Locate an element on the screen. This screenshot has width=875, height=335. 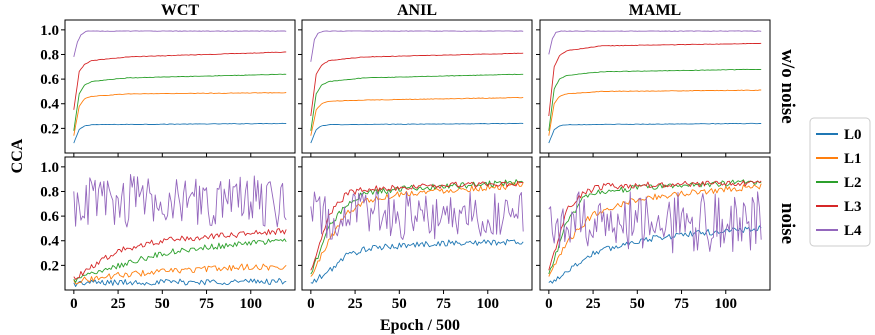
series-line-l3-maml-noise is located at coordinates (655, 225).